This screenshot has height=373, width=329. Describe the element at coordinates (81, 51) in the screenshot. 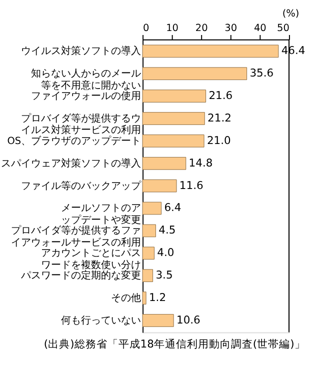

I see `y-tick-label: ウイルス対策ソフトの導入` at that location.